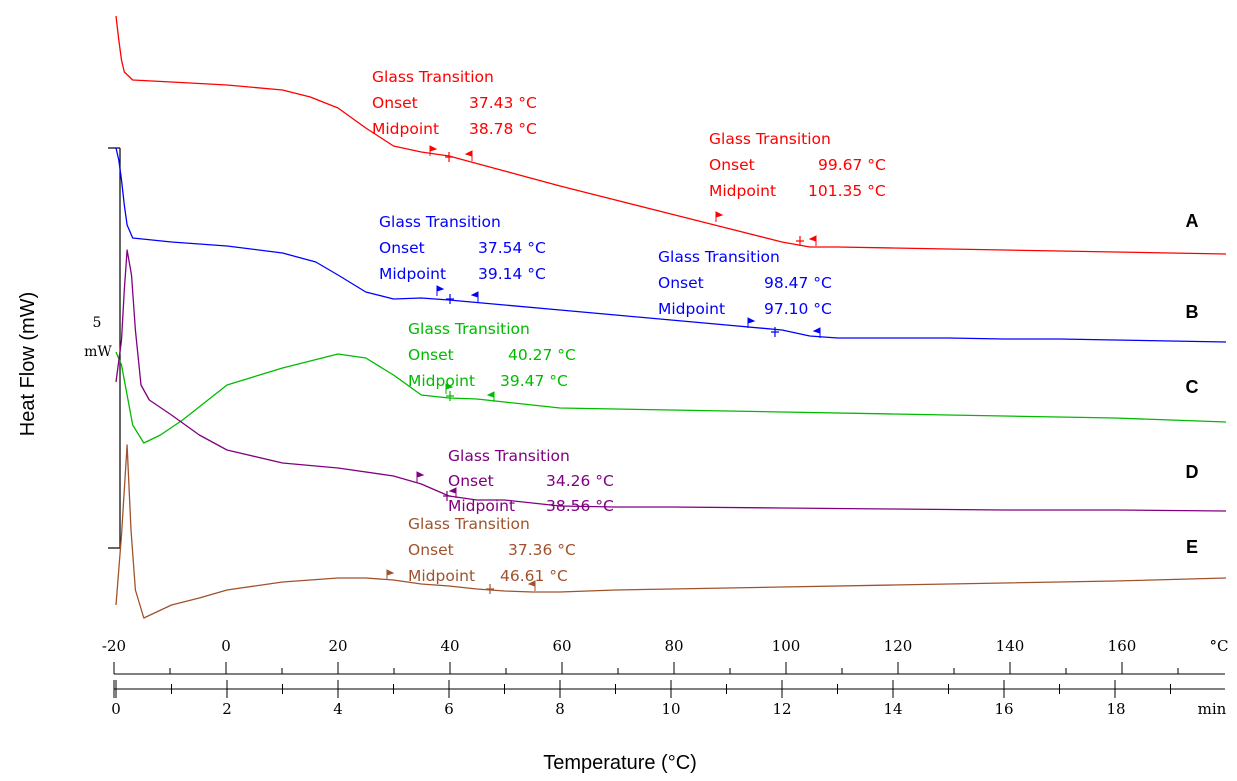 Image resolution: width=1237 pixels, height=781 pixels. Describe the element at coordinates (226, 646) in the screenshot. I see `temperature-tick-label: 0` at that location.